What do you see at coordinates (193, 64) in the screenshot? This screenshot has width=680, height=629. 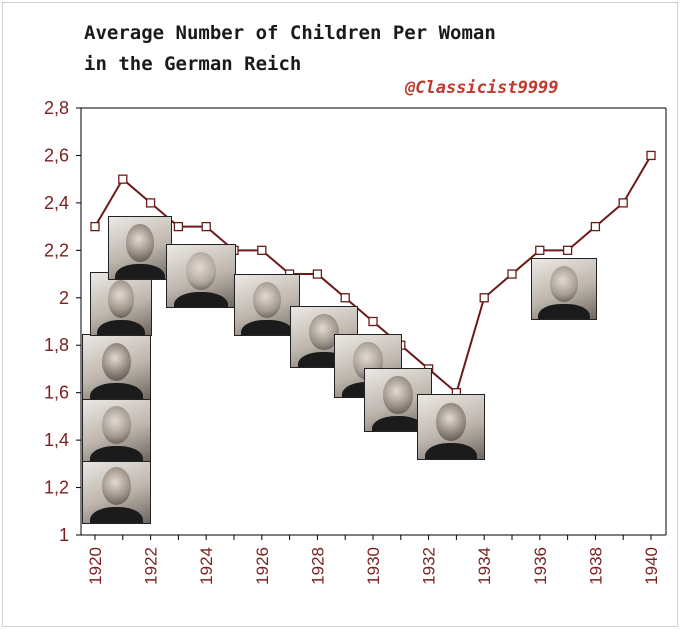 I see `chart-title-line-2: in the German Reich` at bounding box center [193, 64].